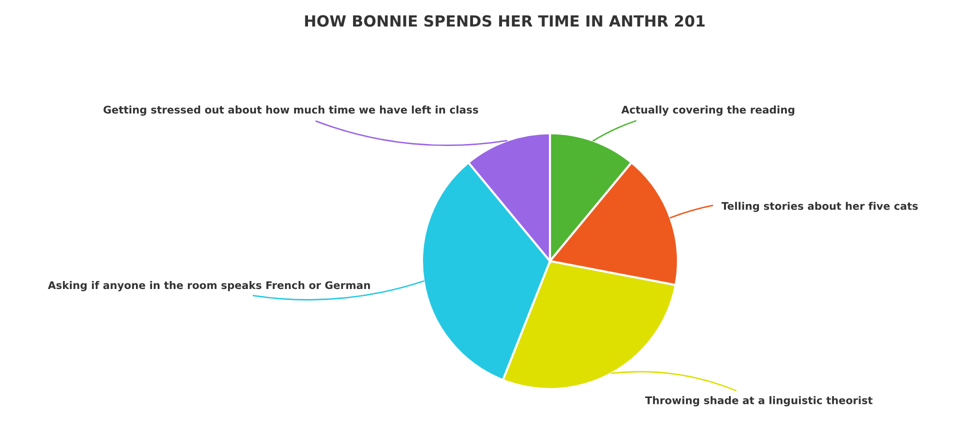  What do you see at coordinates (707, 111) in the screenshot?
I see `slice-label: Actually covering the reading` at bounding box center [707, 111].